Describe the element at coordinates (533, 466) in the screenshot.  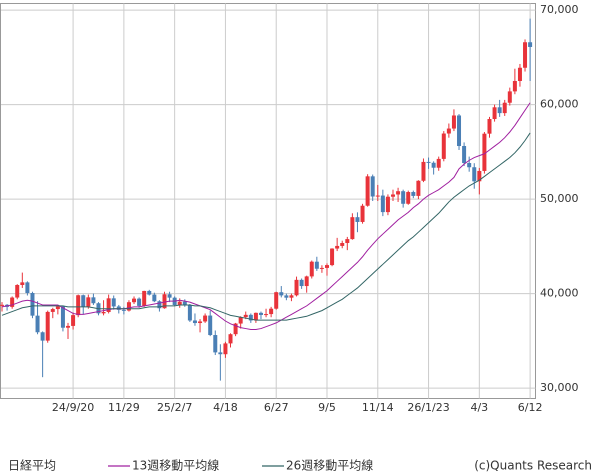
I see `credit: (c)Quants Research` at that location.